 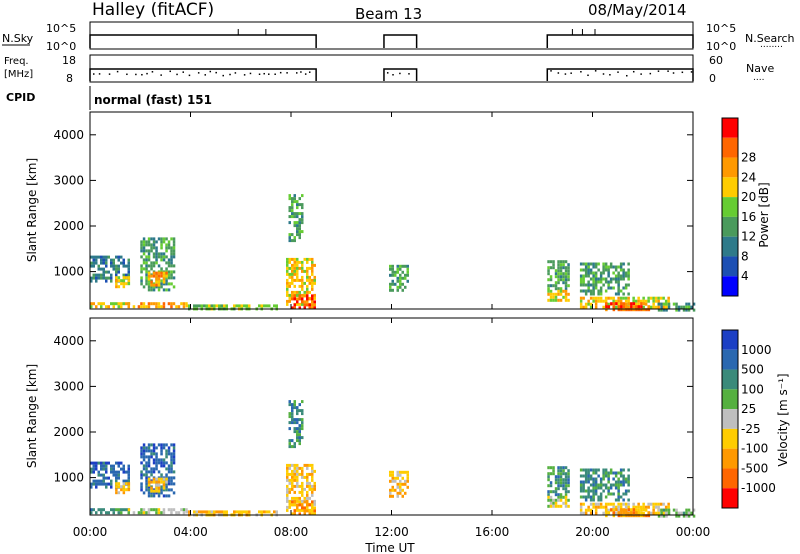 I want to click on velocity-colorbar-tick: 1000, so click(x=756, y=350).